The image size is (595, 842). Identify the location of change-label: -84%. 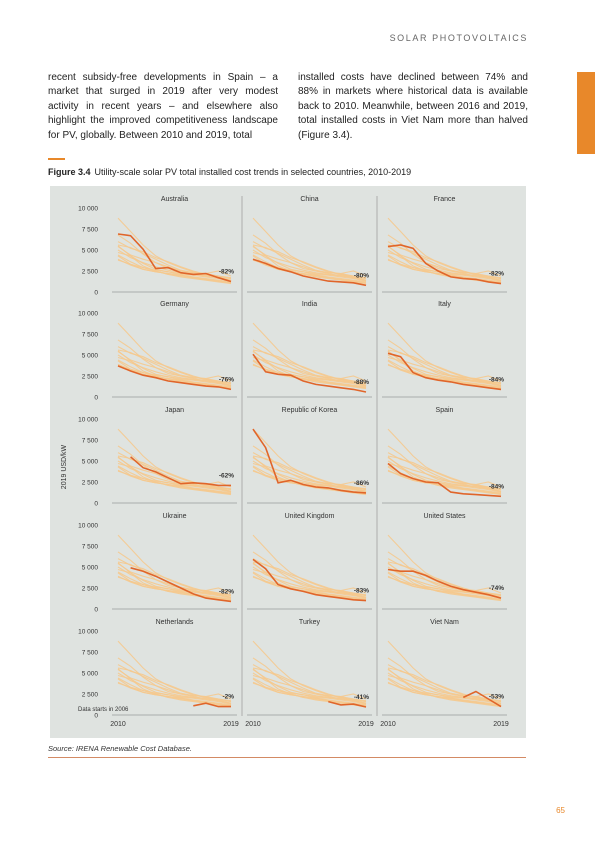
(496, 486).